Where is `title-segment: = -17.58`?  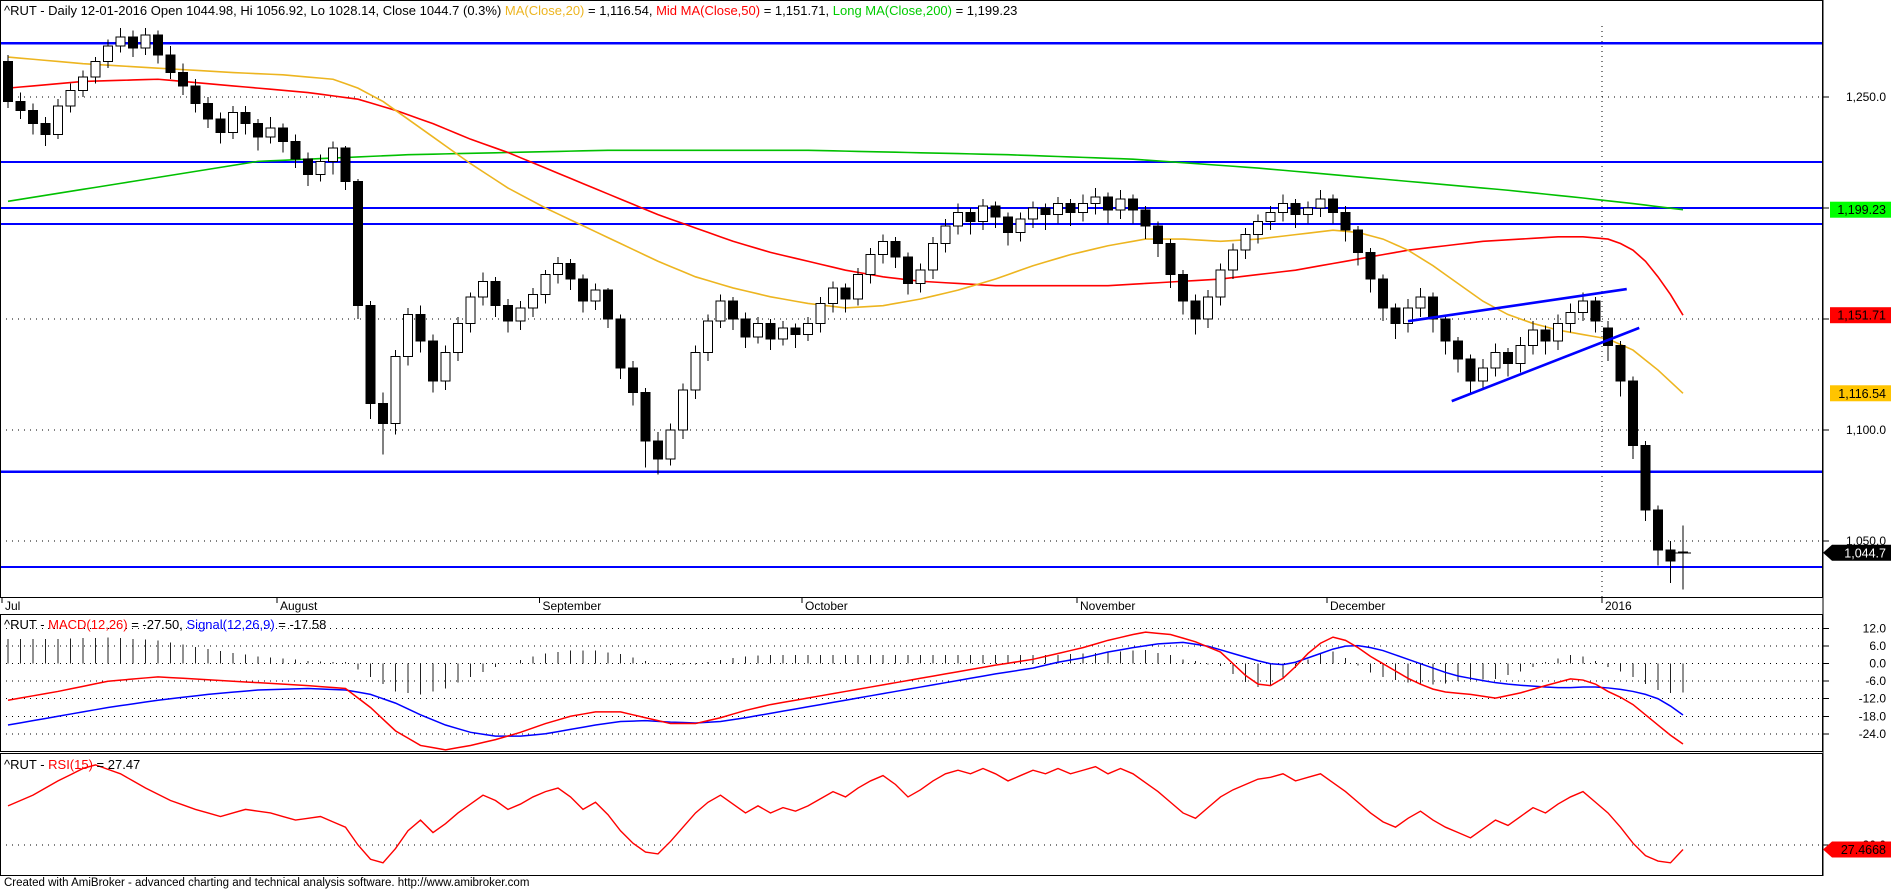
title-segment: = -17.58 is located at coordinates (300, 624).